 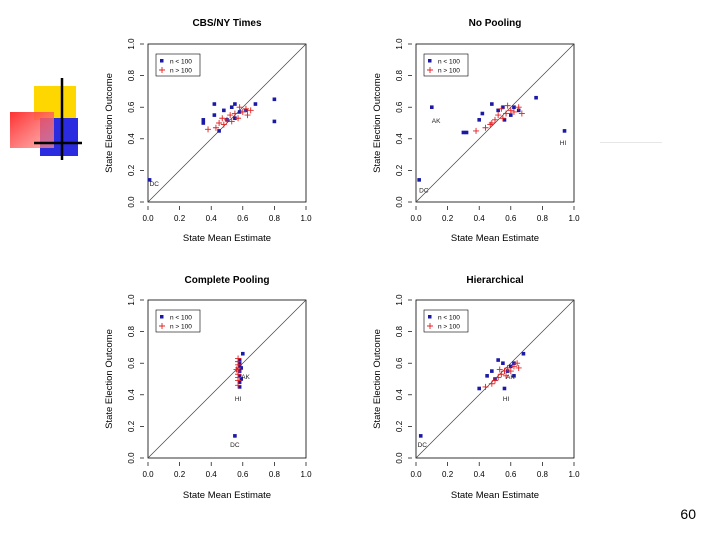 I want to click on decorative-line, so click(x=631, y=142).